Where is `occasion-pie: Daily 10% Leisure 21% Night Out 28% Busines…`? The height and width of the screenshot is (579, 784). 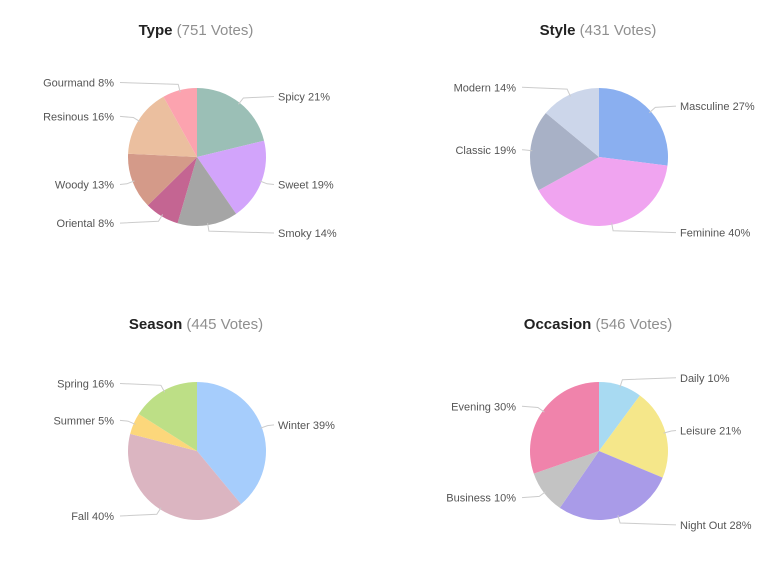 occasion-pie: Daily 10% Leisure 21% Night Out 28% Busines… is located at coordinates (599, 452).